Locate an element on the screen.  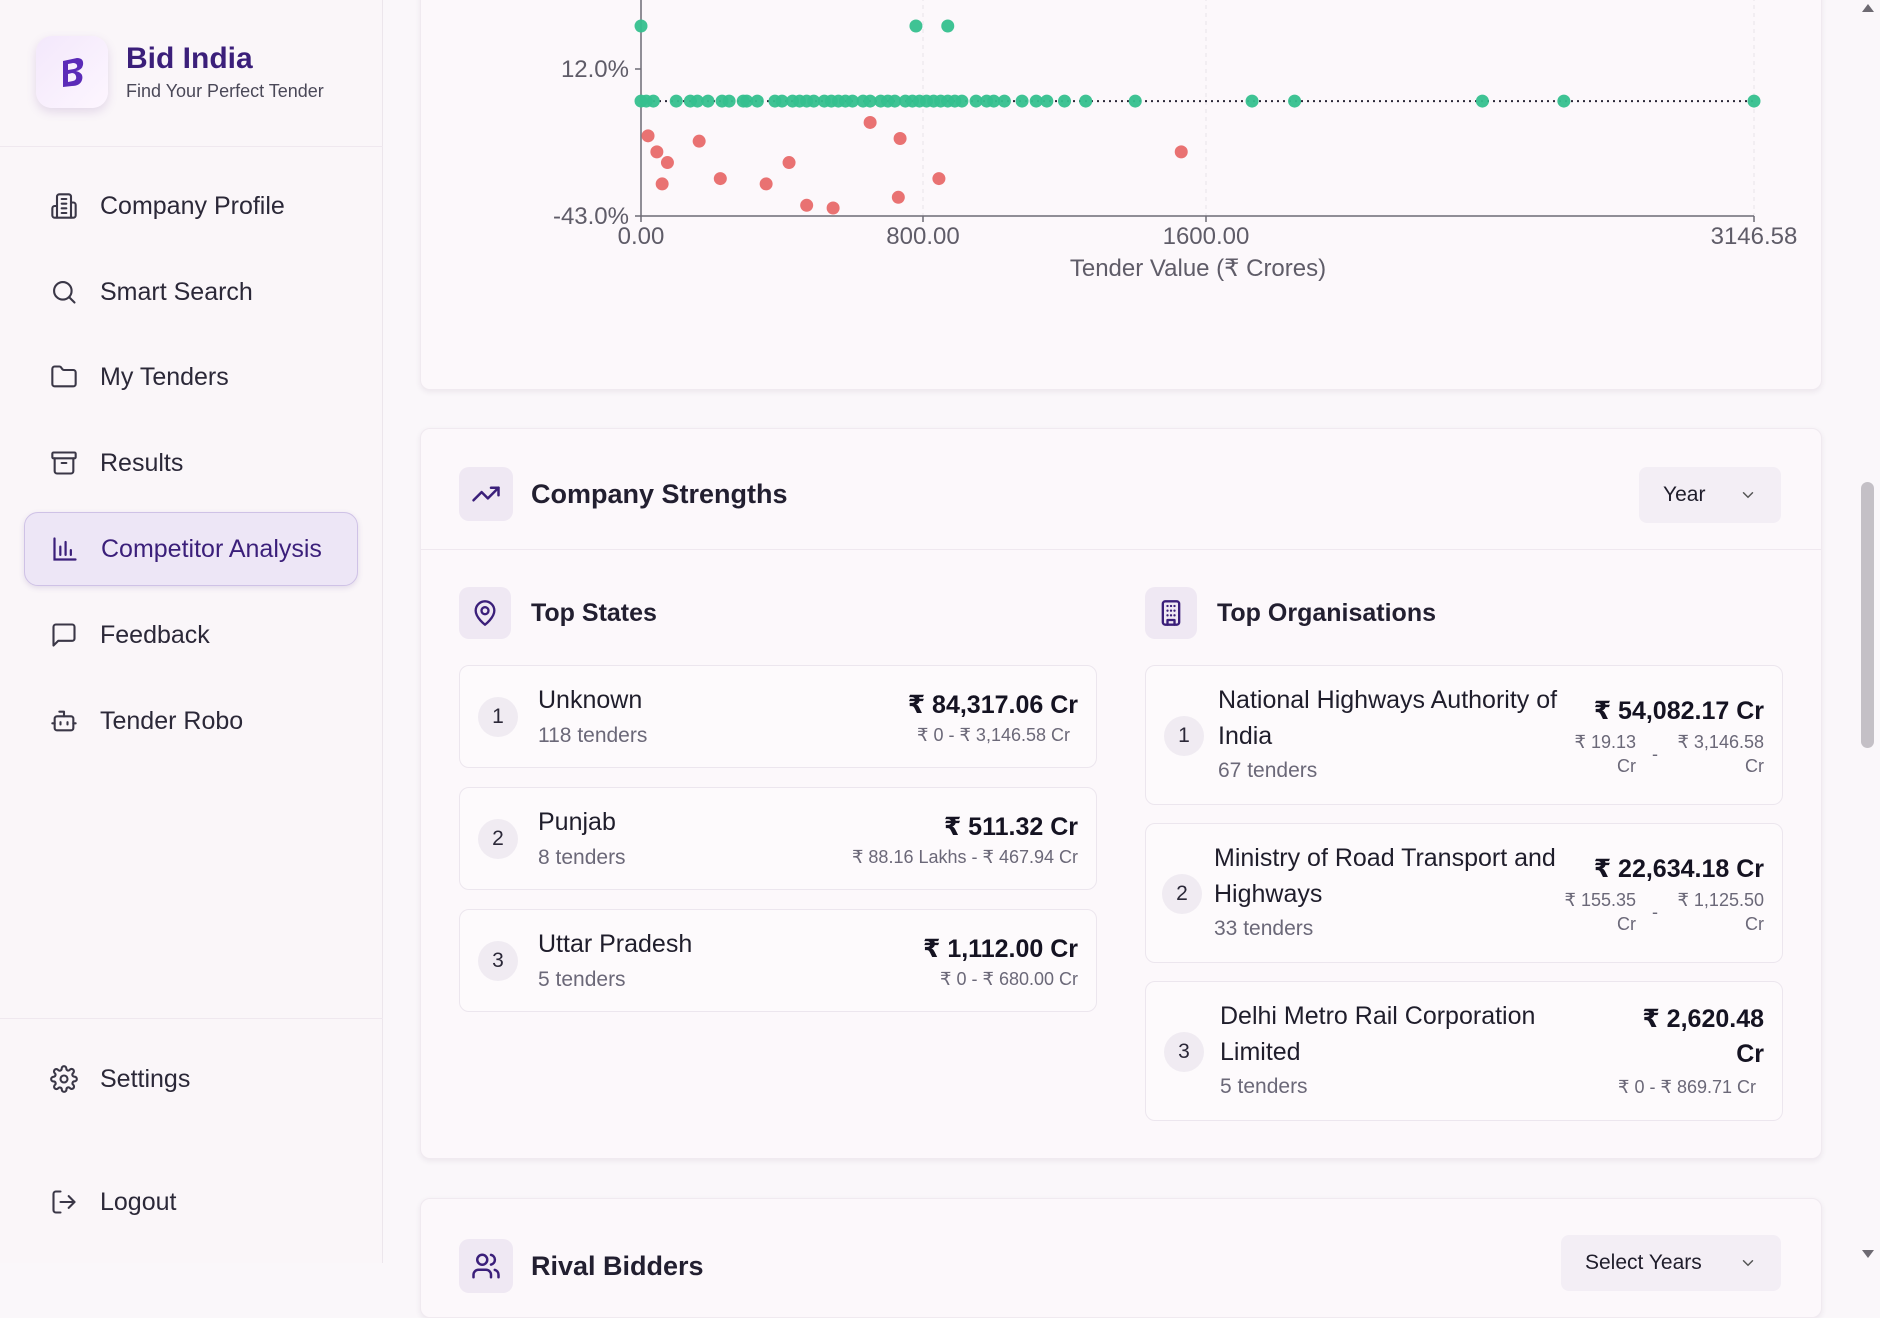
total-value: ₹ 84,317.06 Cr is located at coordinates (992, 705).